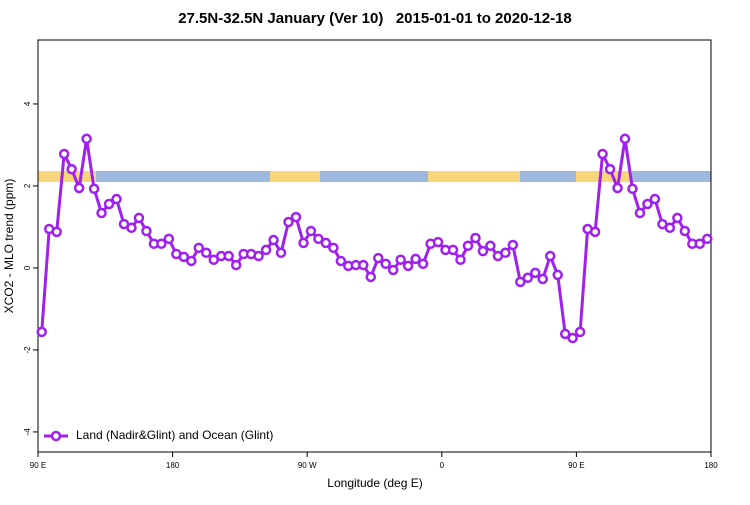  Describe the element at coordinates (442, 465) in the screenshot. I see `x-tick-label: 0` at that location.